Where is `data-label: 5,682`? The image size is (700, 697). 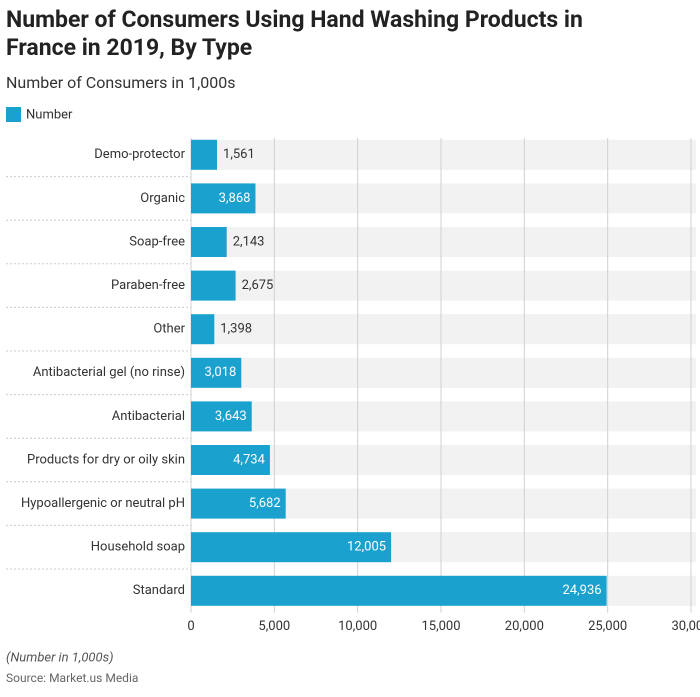 data-label: 5,682 is located at coordinates (265, 503).